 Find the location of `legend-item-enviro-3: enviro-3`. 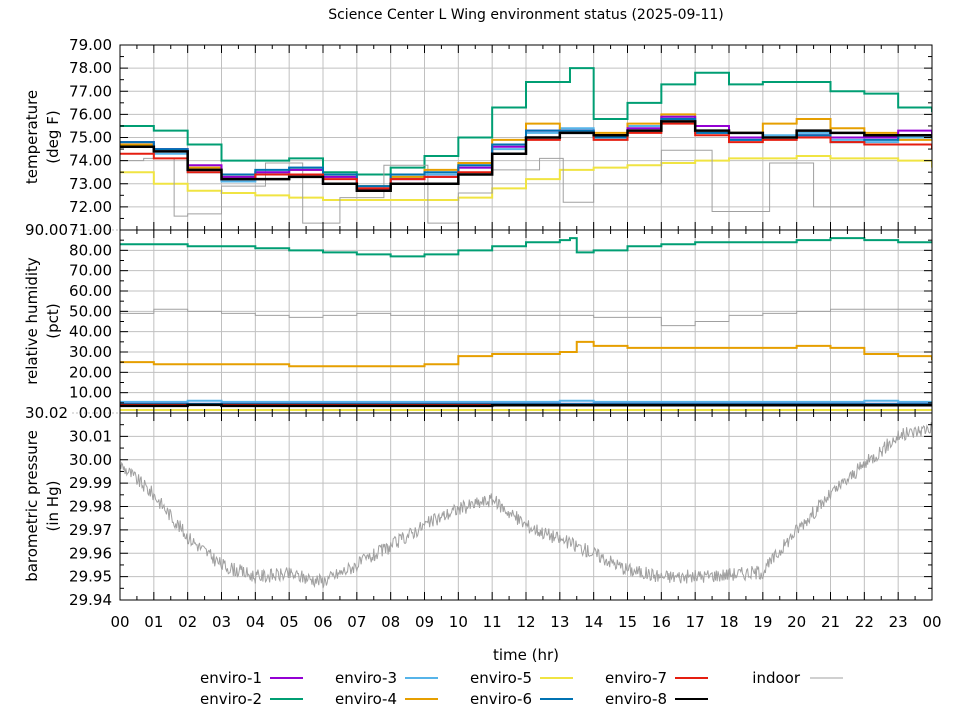

legend-item-enviro-3: enviro-3 is located at coordinates (386, 678).